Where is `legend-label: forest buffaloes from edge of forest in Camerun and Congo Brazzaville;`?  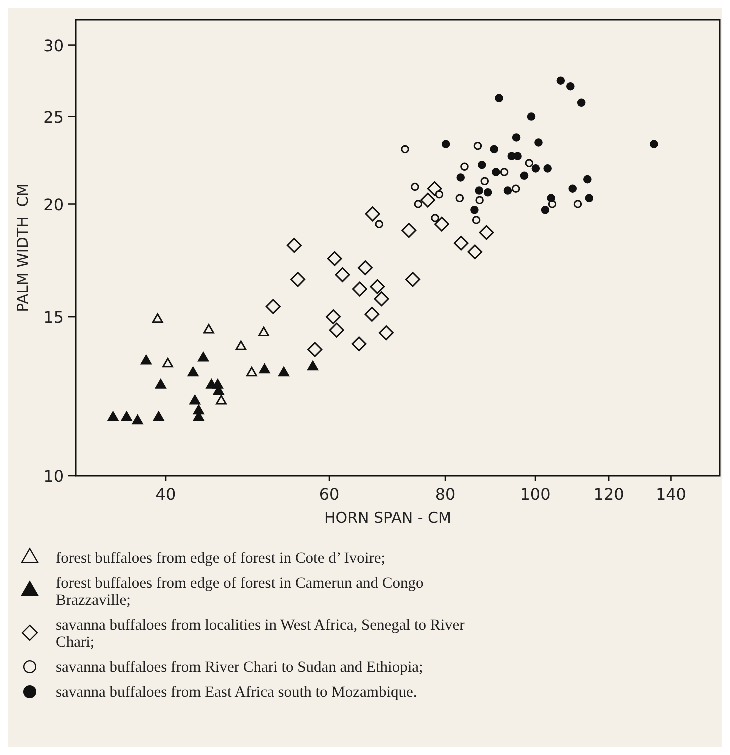 legend-label: forest buffaloes from edge of forest in Camerun and Congo Brazzaville; is located at coordinates (240, 592).